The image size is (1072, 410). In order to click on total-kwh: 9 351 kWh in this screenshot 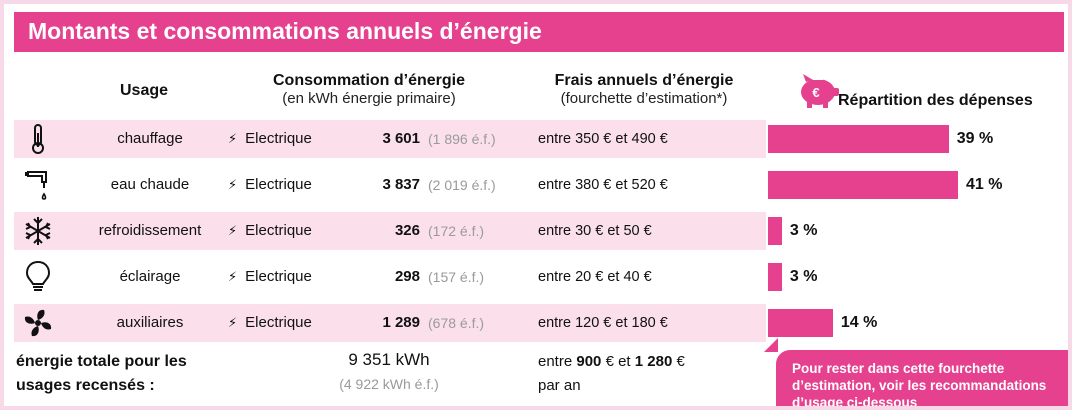, I will do `click(389, 359)`.